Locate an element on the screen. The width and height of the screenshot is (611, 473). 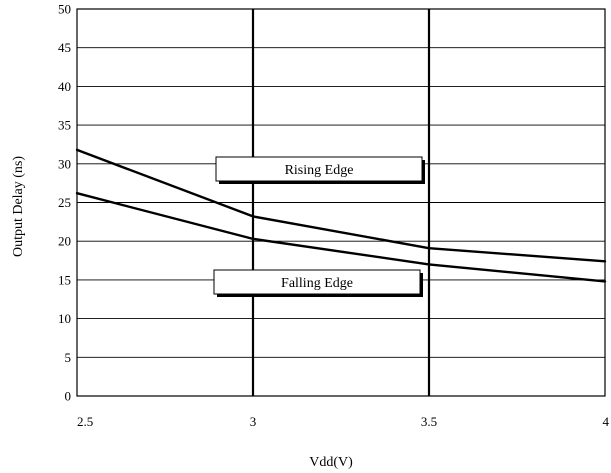
annotation-label: Rising Edge is located at coordinates (319, 170).